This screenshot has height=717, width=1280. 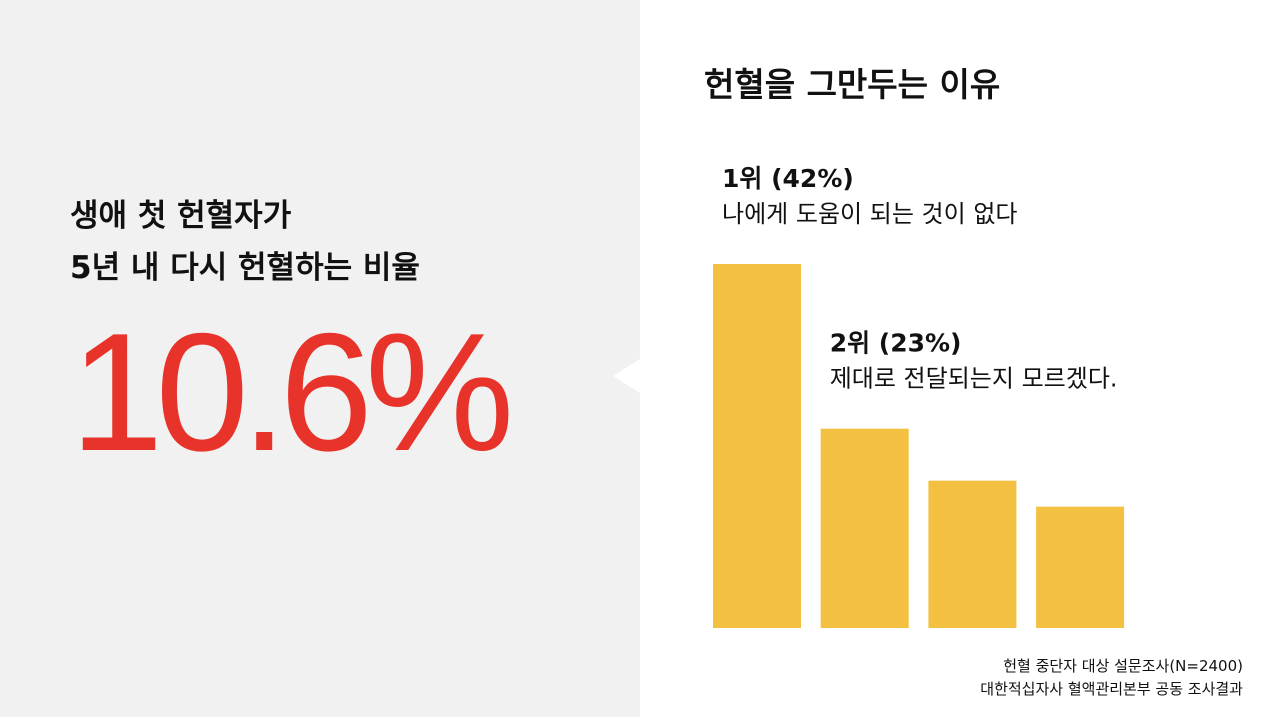 I want to click on value-label: 2위 (23%), so click(x=896, y=343).